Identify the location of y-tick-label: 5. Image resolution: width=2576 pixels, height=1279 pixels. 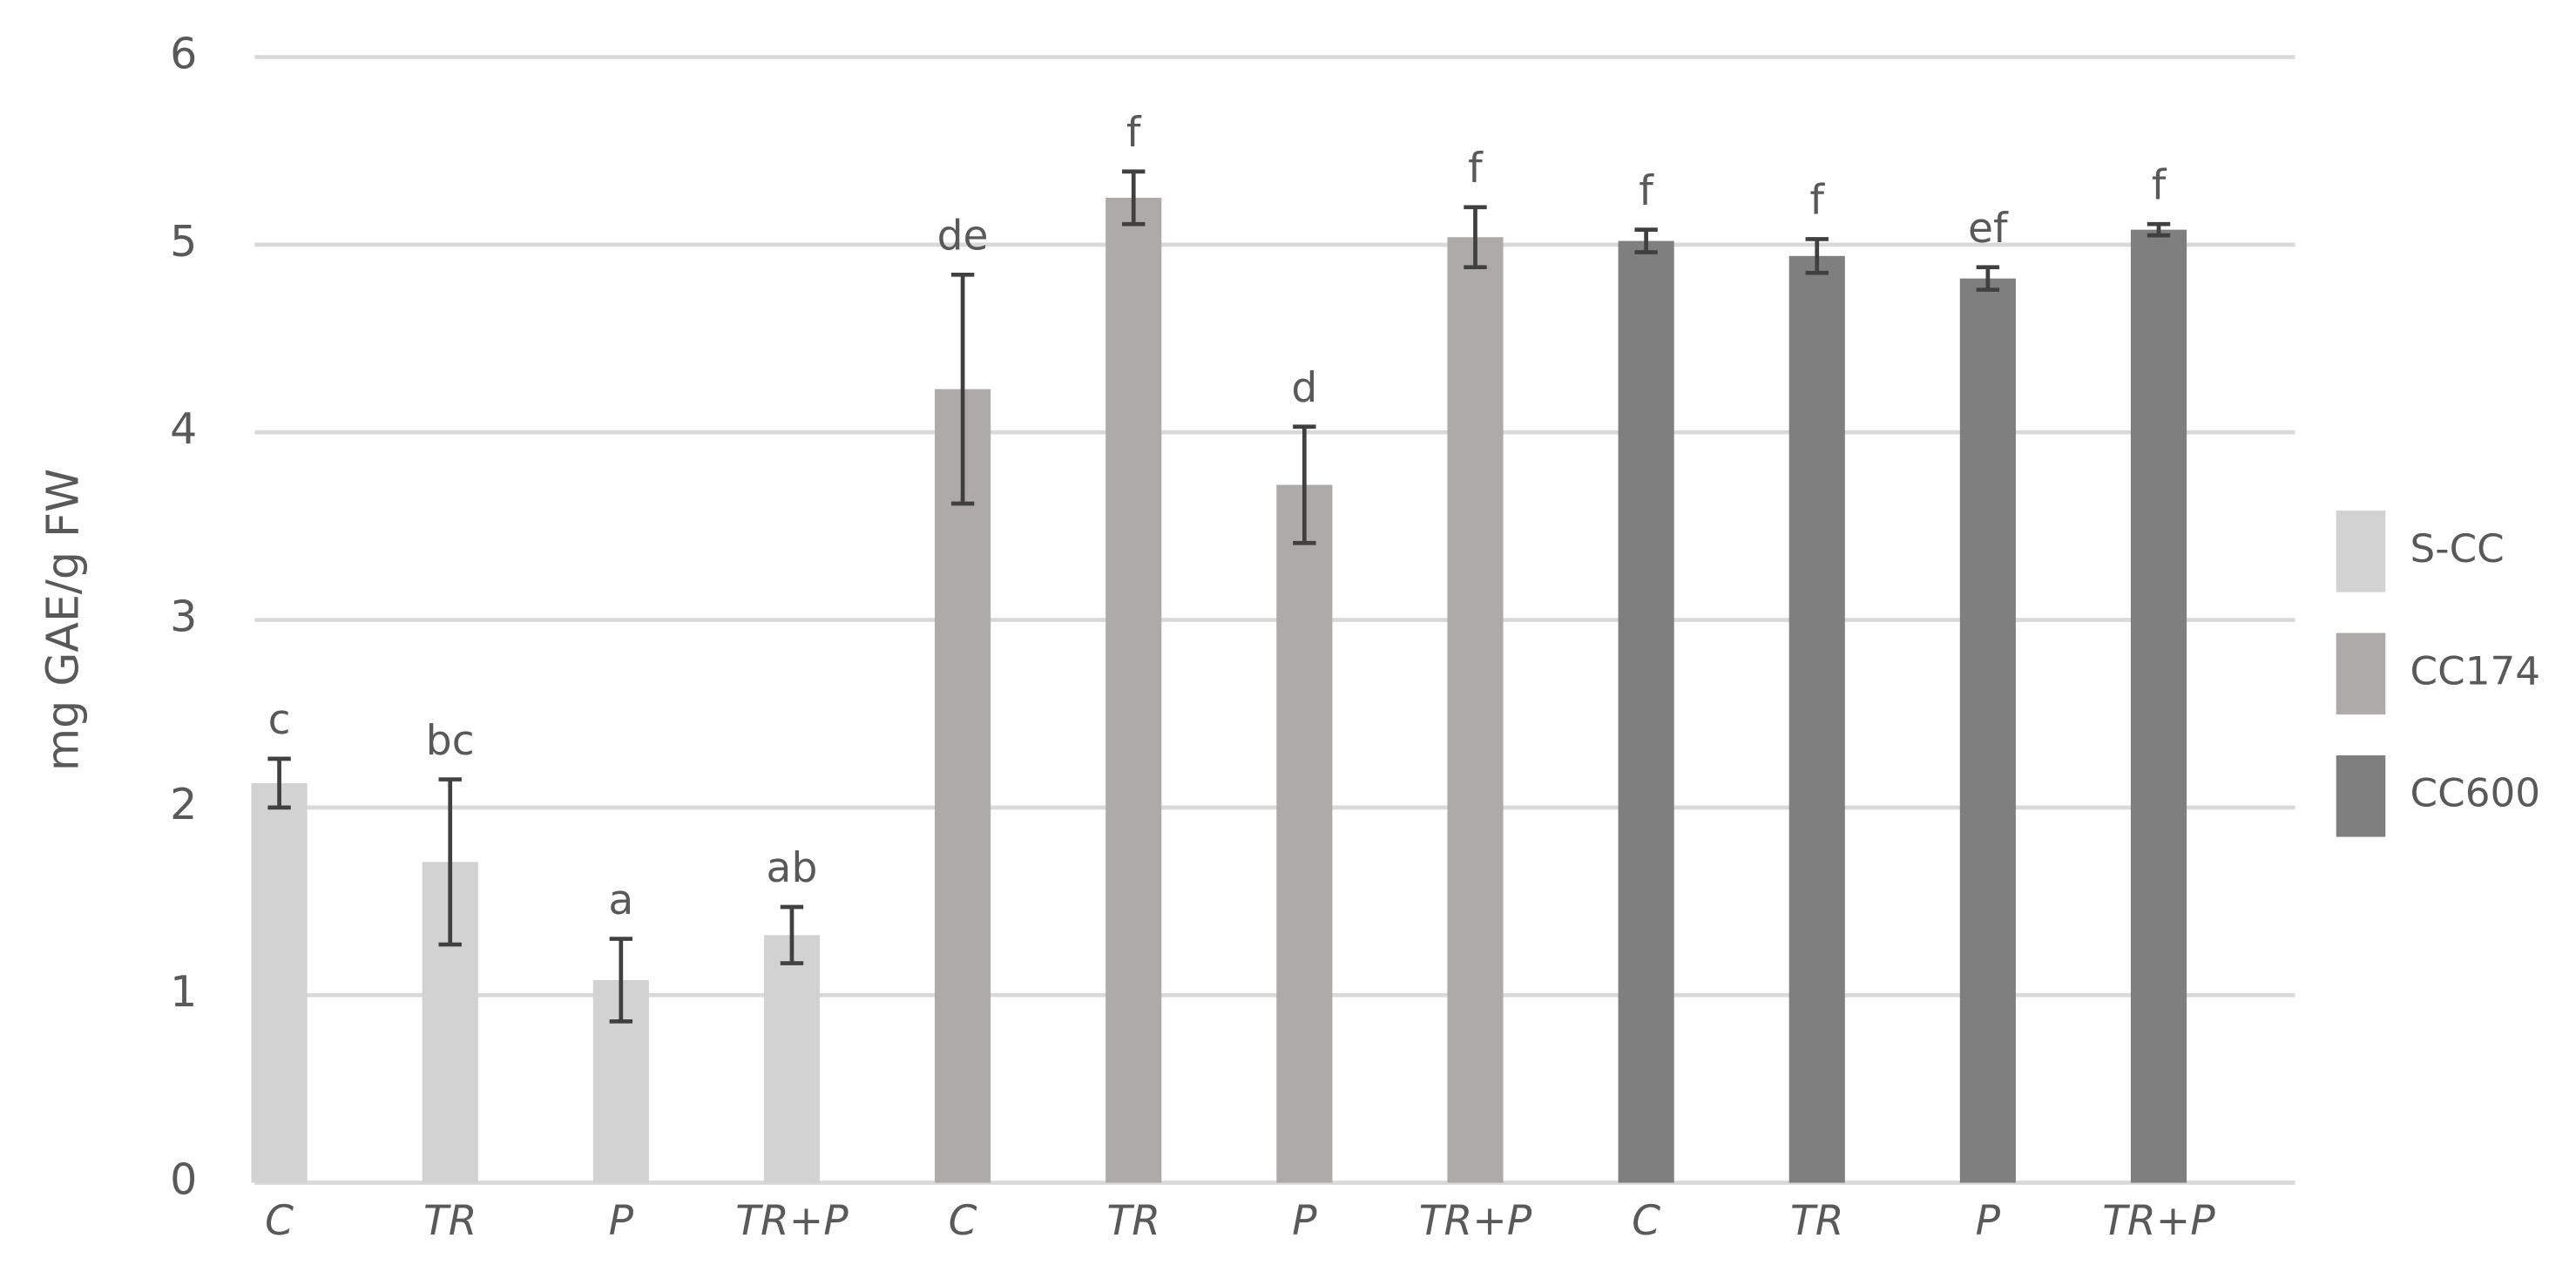
(183, 242).